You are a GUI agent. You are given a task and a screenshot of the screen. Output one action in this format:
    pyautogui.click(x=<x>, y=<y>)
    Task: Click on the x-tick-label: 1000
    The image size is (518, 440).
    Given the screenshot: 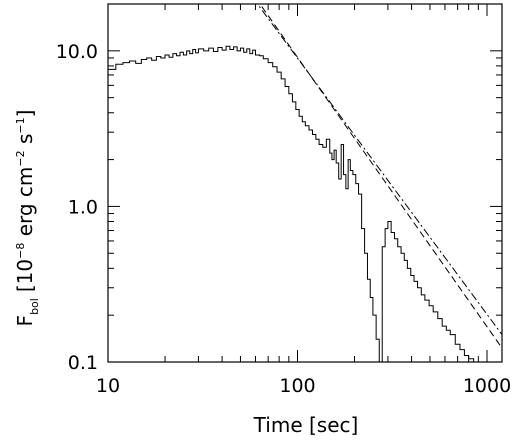 What is the action you would take?
    pyautogui.click(x=487, y=386)
    